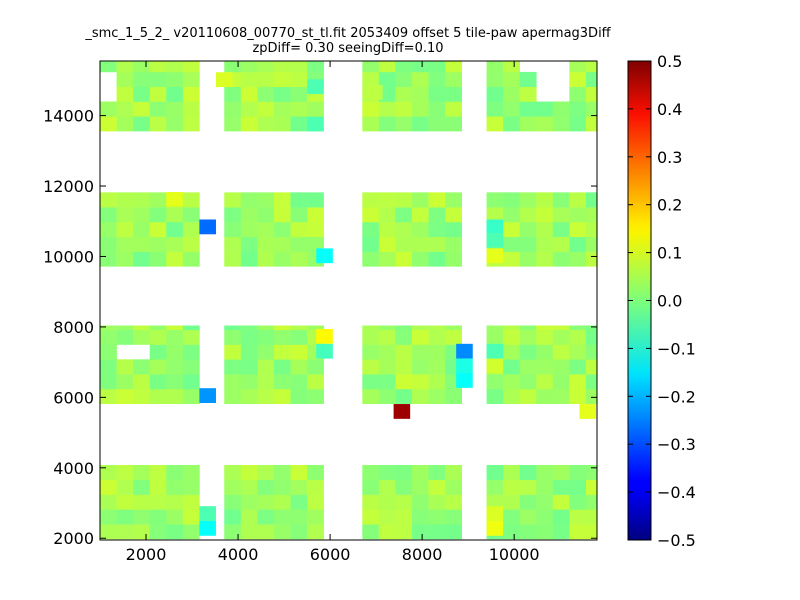  What do you see at coordinates (330, 554) in the screenshot?
I see `x-tick-label: 6000` at bounding box center [330, 554].